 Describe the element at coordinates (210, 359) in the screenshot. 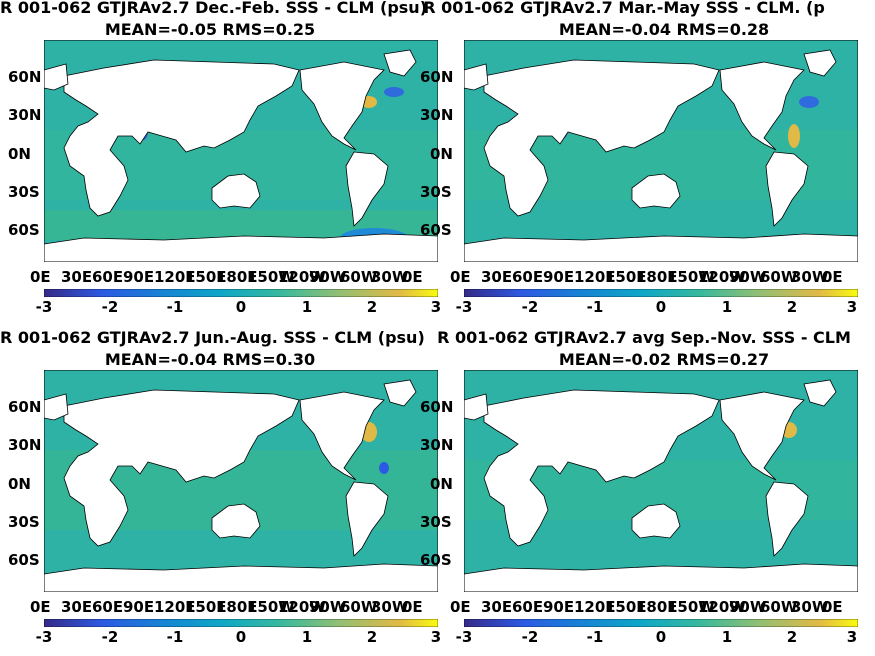

I see `panel-stats: MEAN=-0.04 RMS=0.30` at that location.